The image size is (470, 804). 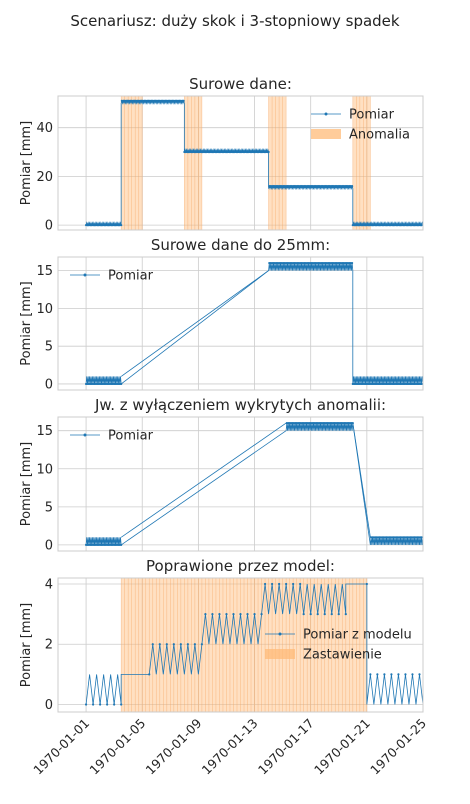 I want to click on legend-label: Pomiar z modelu, so click(x=357, y=635).